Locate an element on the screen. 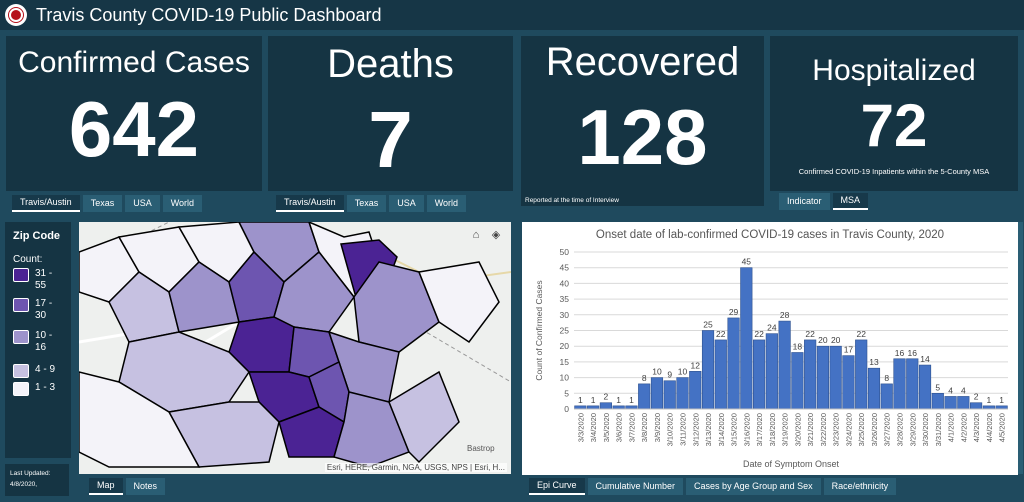 This screenshot has width=1024, height=502. x-tick-label: 3/7/2020 is located at coordinates (631, 427).